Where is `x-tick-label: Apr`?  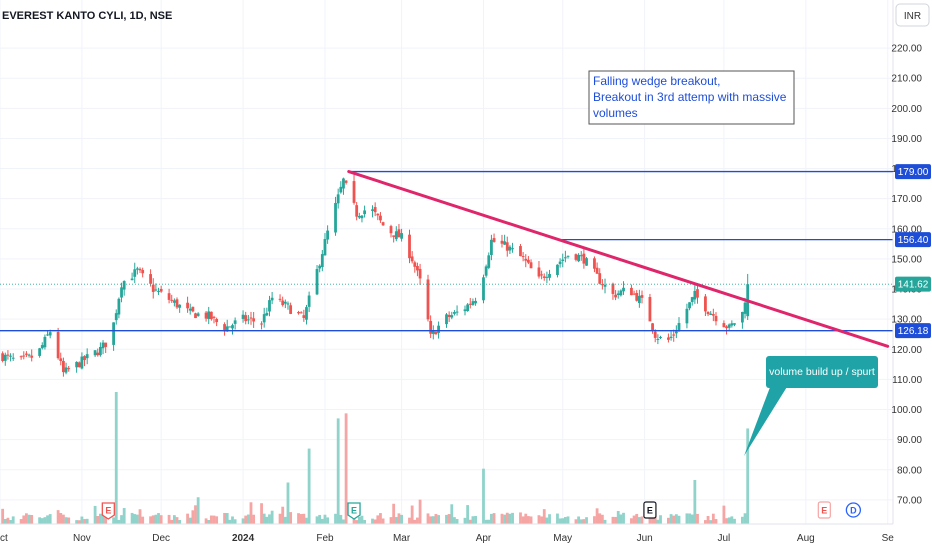
x-tick-label: Apr is located at coordinates (484, 538).